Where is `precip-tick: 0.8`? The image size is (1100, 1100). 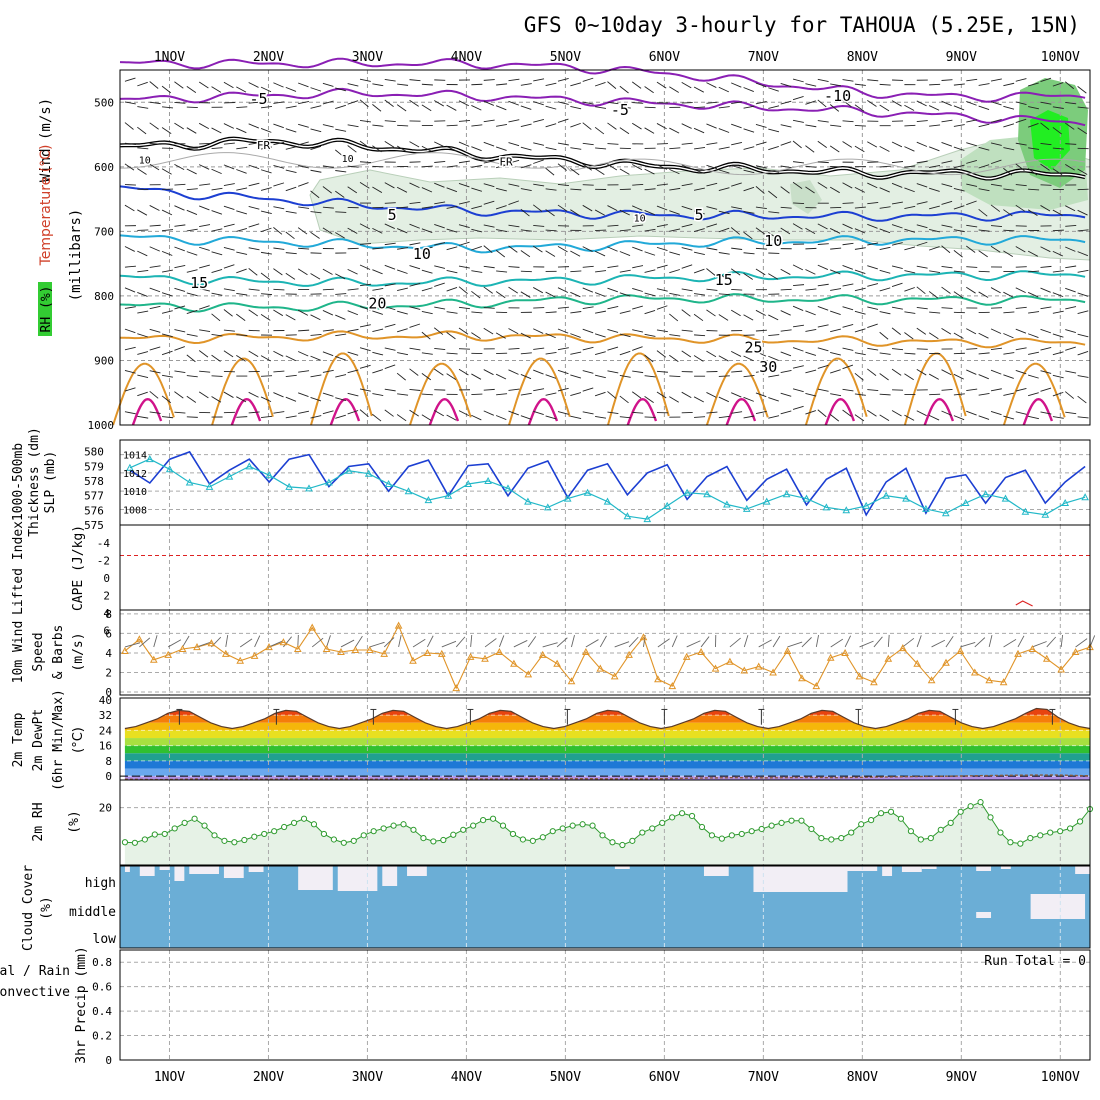
precip-tick: 0.8 is located at coordinates (102, 962).